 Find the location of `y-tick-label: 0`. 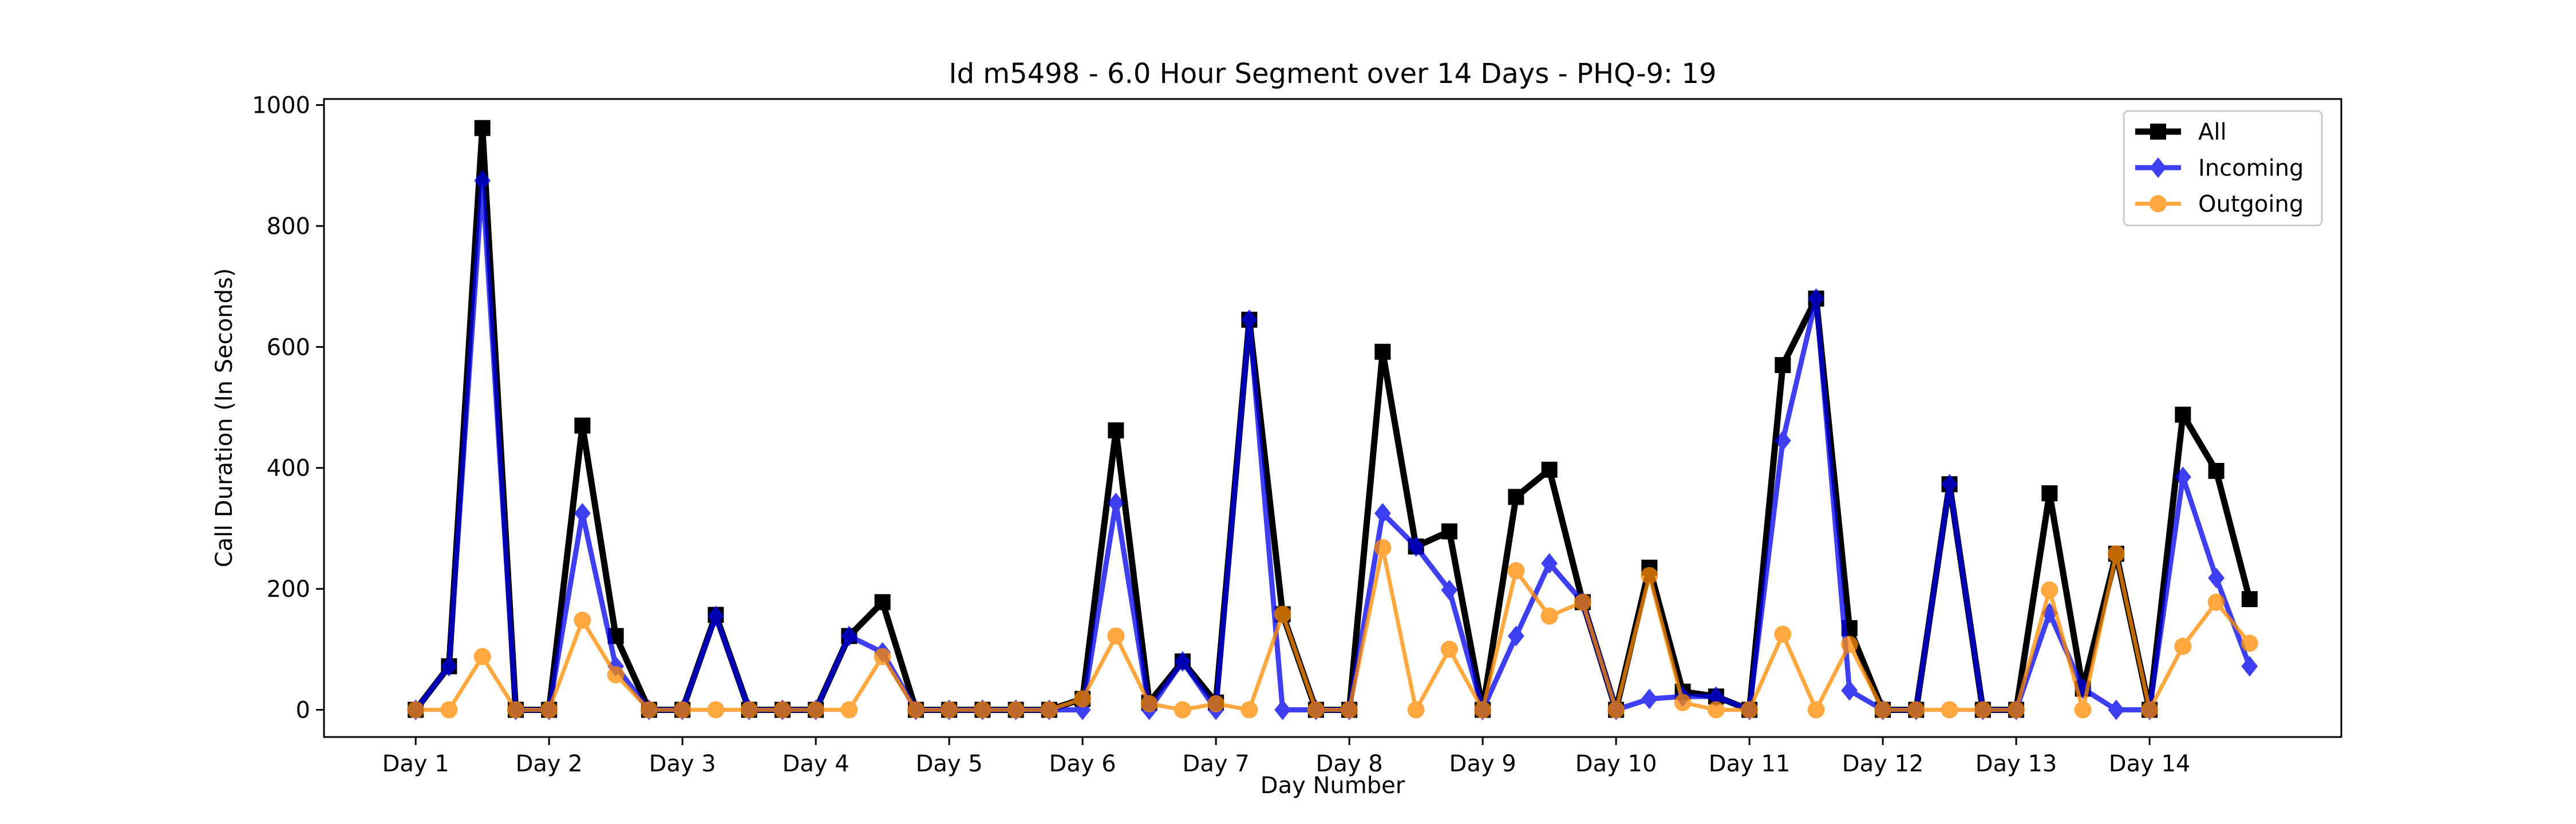

y-tick-label: 0 is located at coordinates (303, 710).